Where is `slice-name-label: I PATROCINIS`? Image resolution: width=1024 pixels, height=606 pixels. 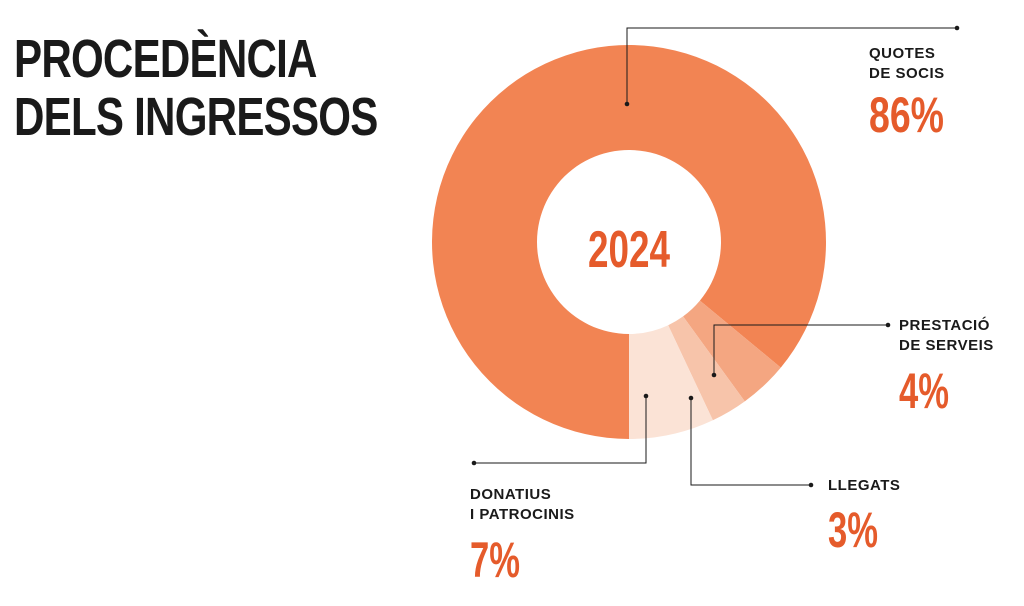 slice-name-label: I PATROCINIS is located at coordinates (522, 514).